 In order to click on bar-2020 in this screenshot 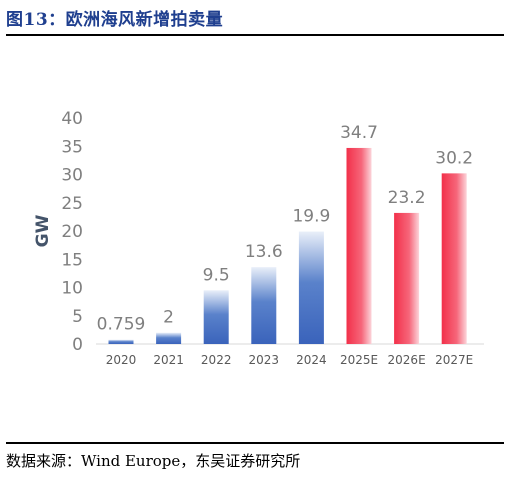, I will do `click(121, 341)`.